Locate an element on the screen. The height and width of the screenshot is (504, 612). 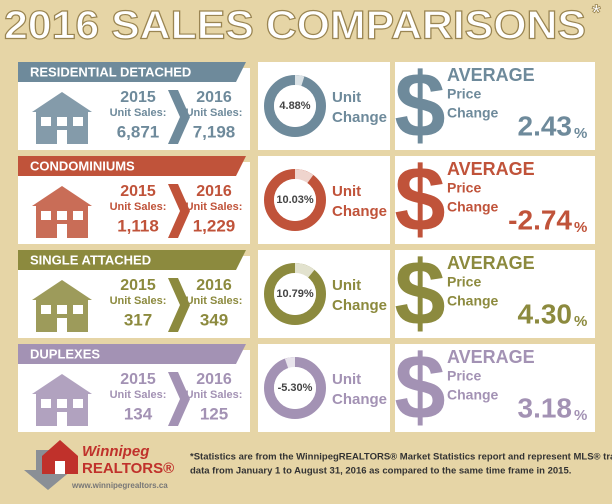
sales-b: 7,198 is located at coordinates (214, 131).